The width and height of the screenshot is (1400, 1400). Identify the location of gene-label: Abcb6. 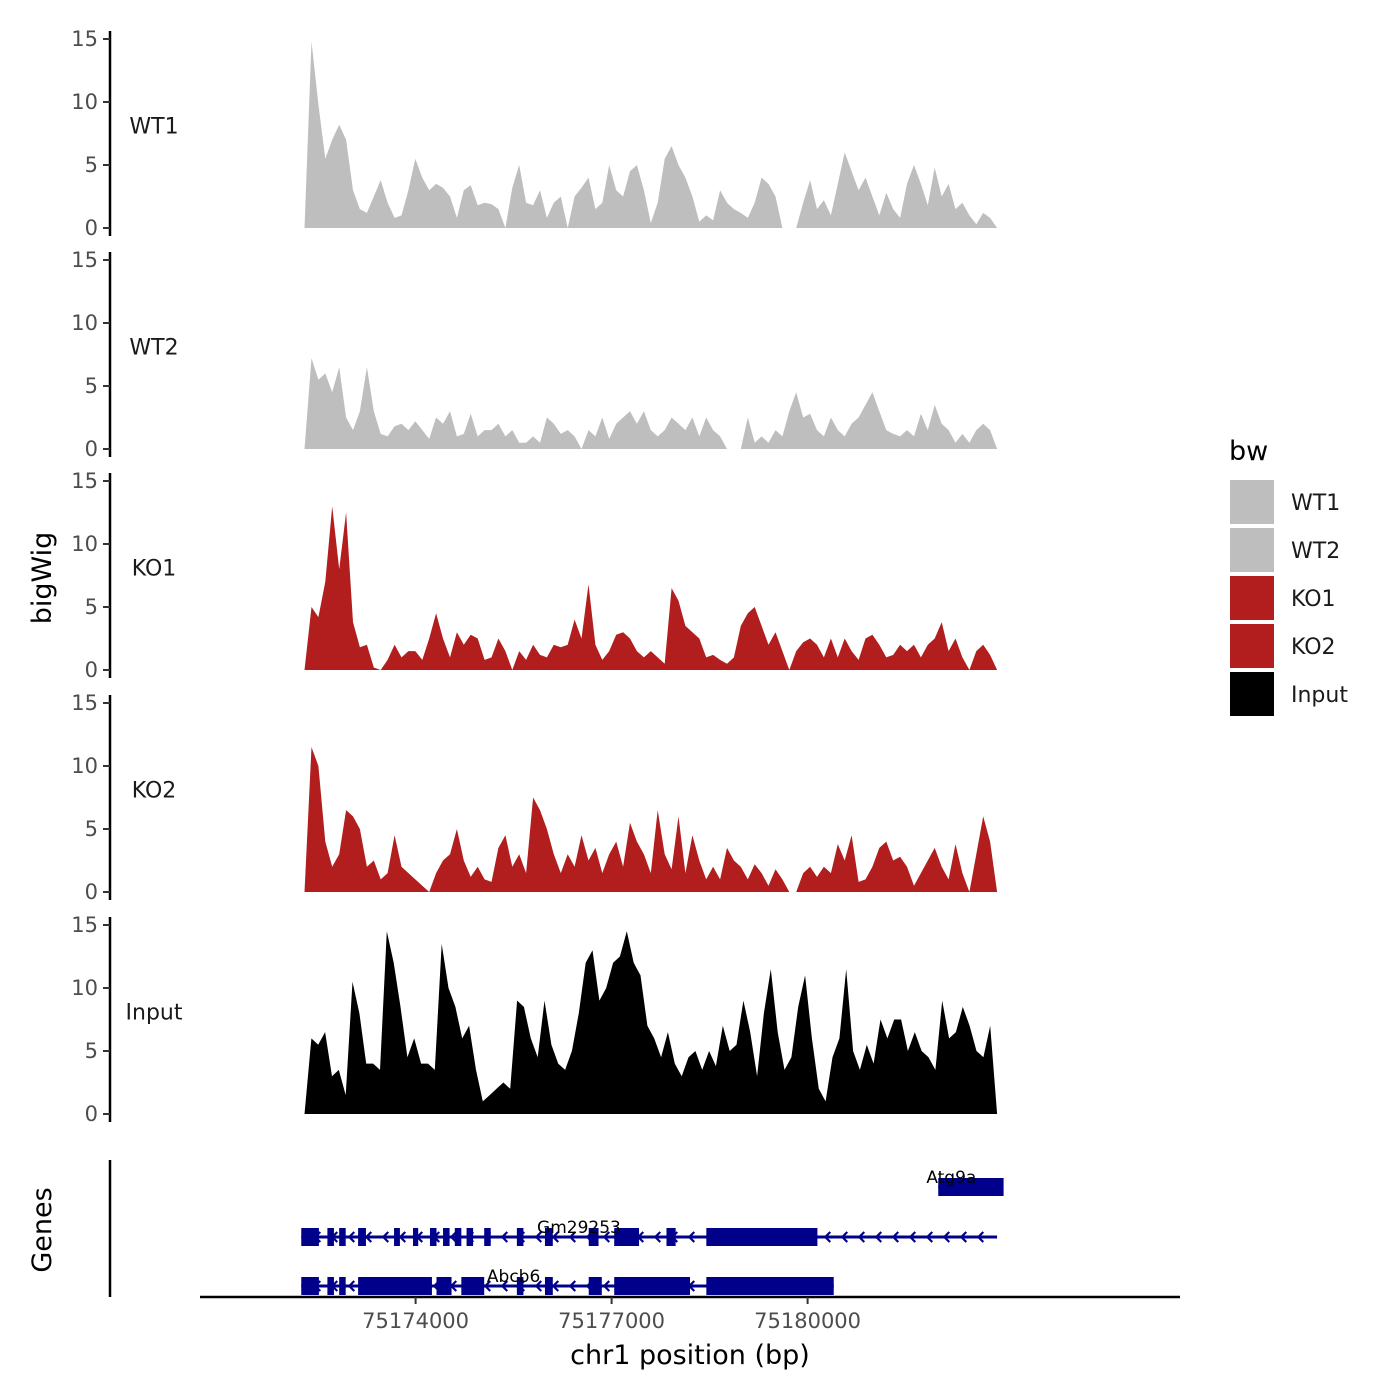
(513, 1277).